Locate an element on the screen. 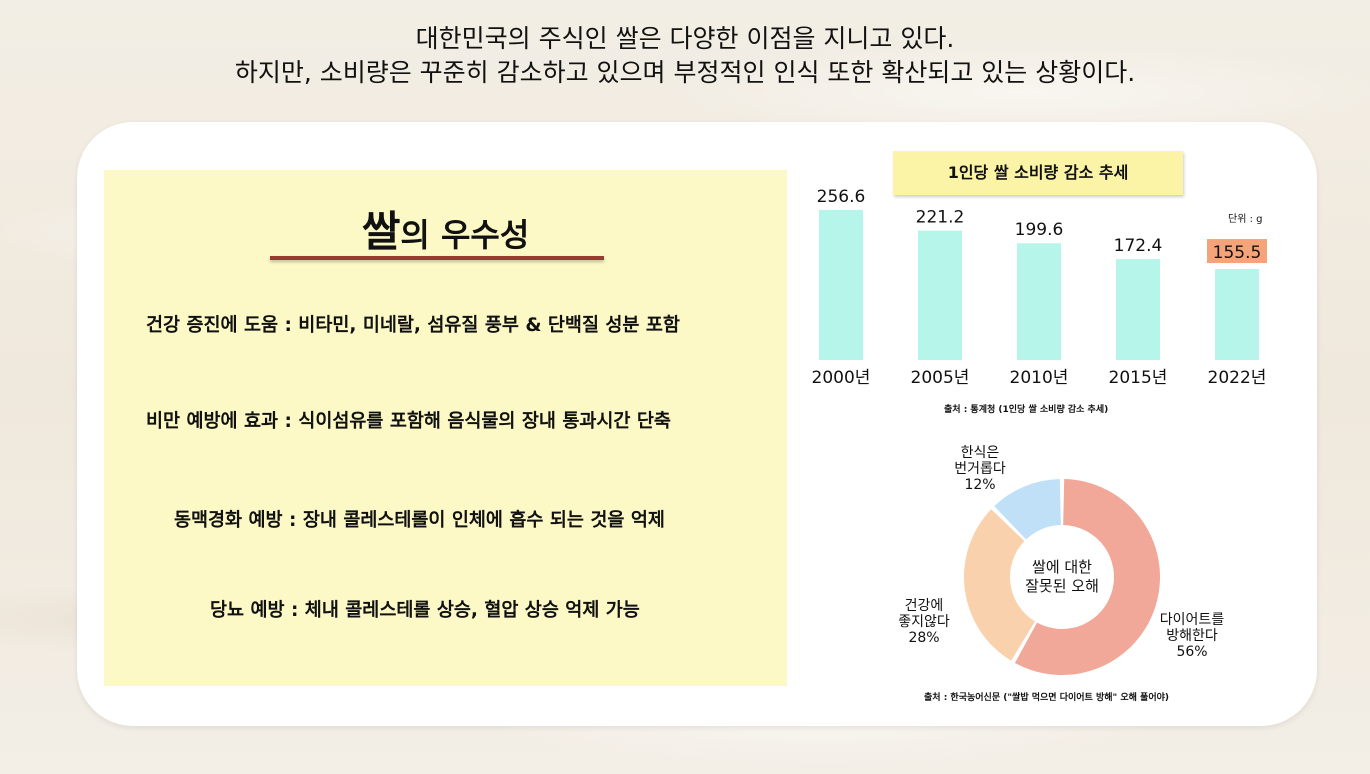  bar-category-label: 2022년 is located at coordinates (1237, 378).